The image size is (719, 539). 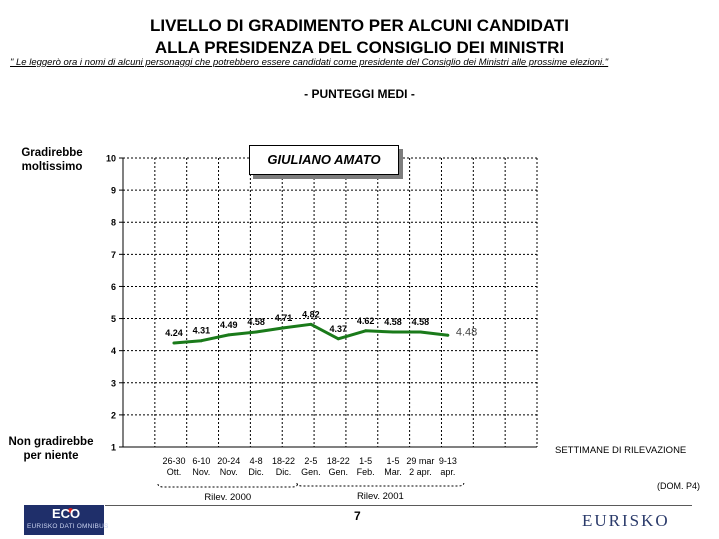 What do you see at coordinates (52, 160) in the screenshot?
I see `y-top-label: Gradirebbe moltissimo` at bounding box center [52, 160].